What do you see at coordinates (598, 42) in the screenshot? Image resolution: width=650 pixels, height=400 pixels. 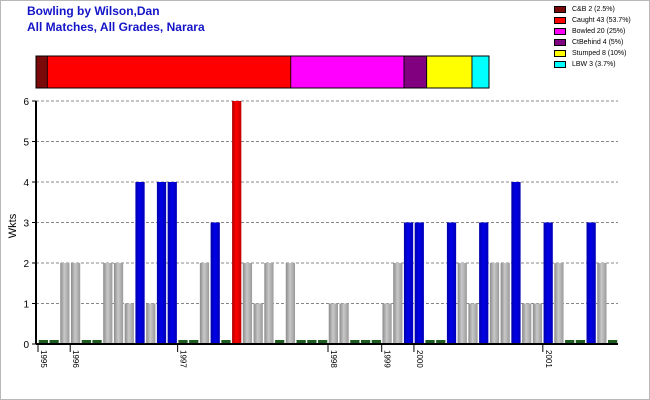 I see `legend-label: CtBehind 4 (5%)` at bounding box center [598, 42].